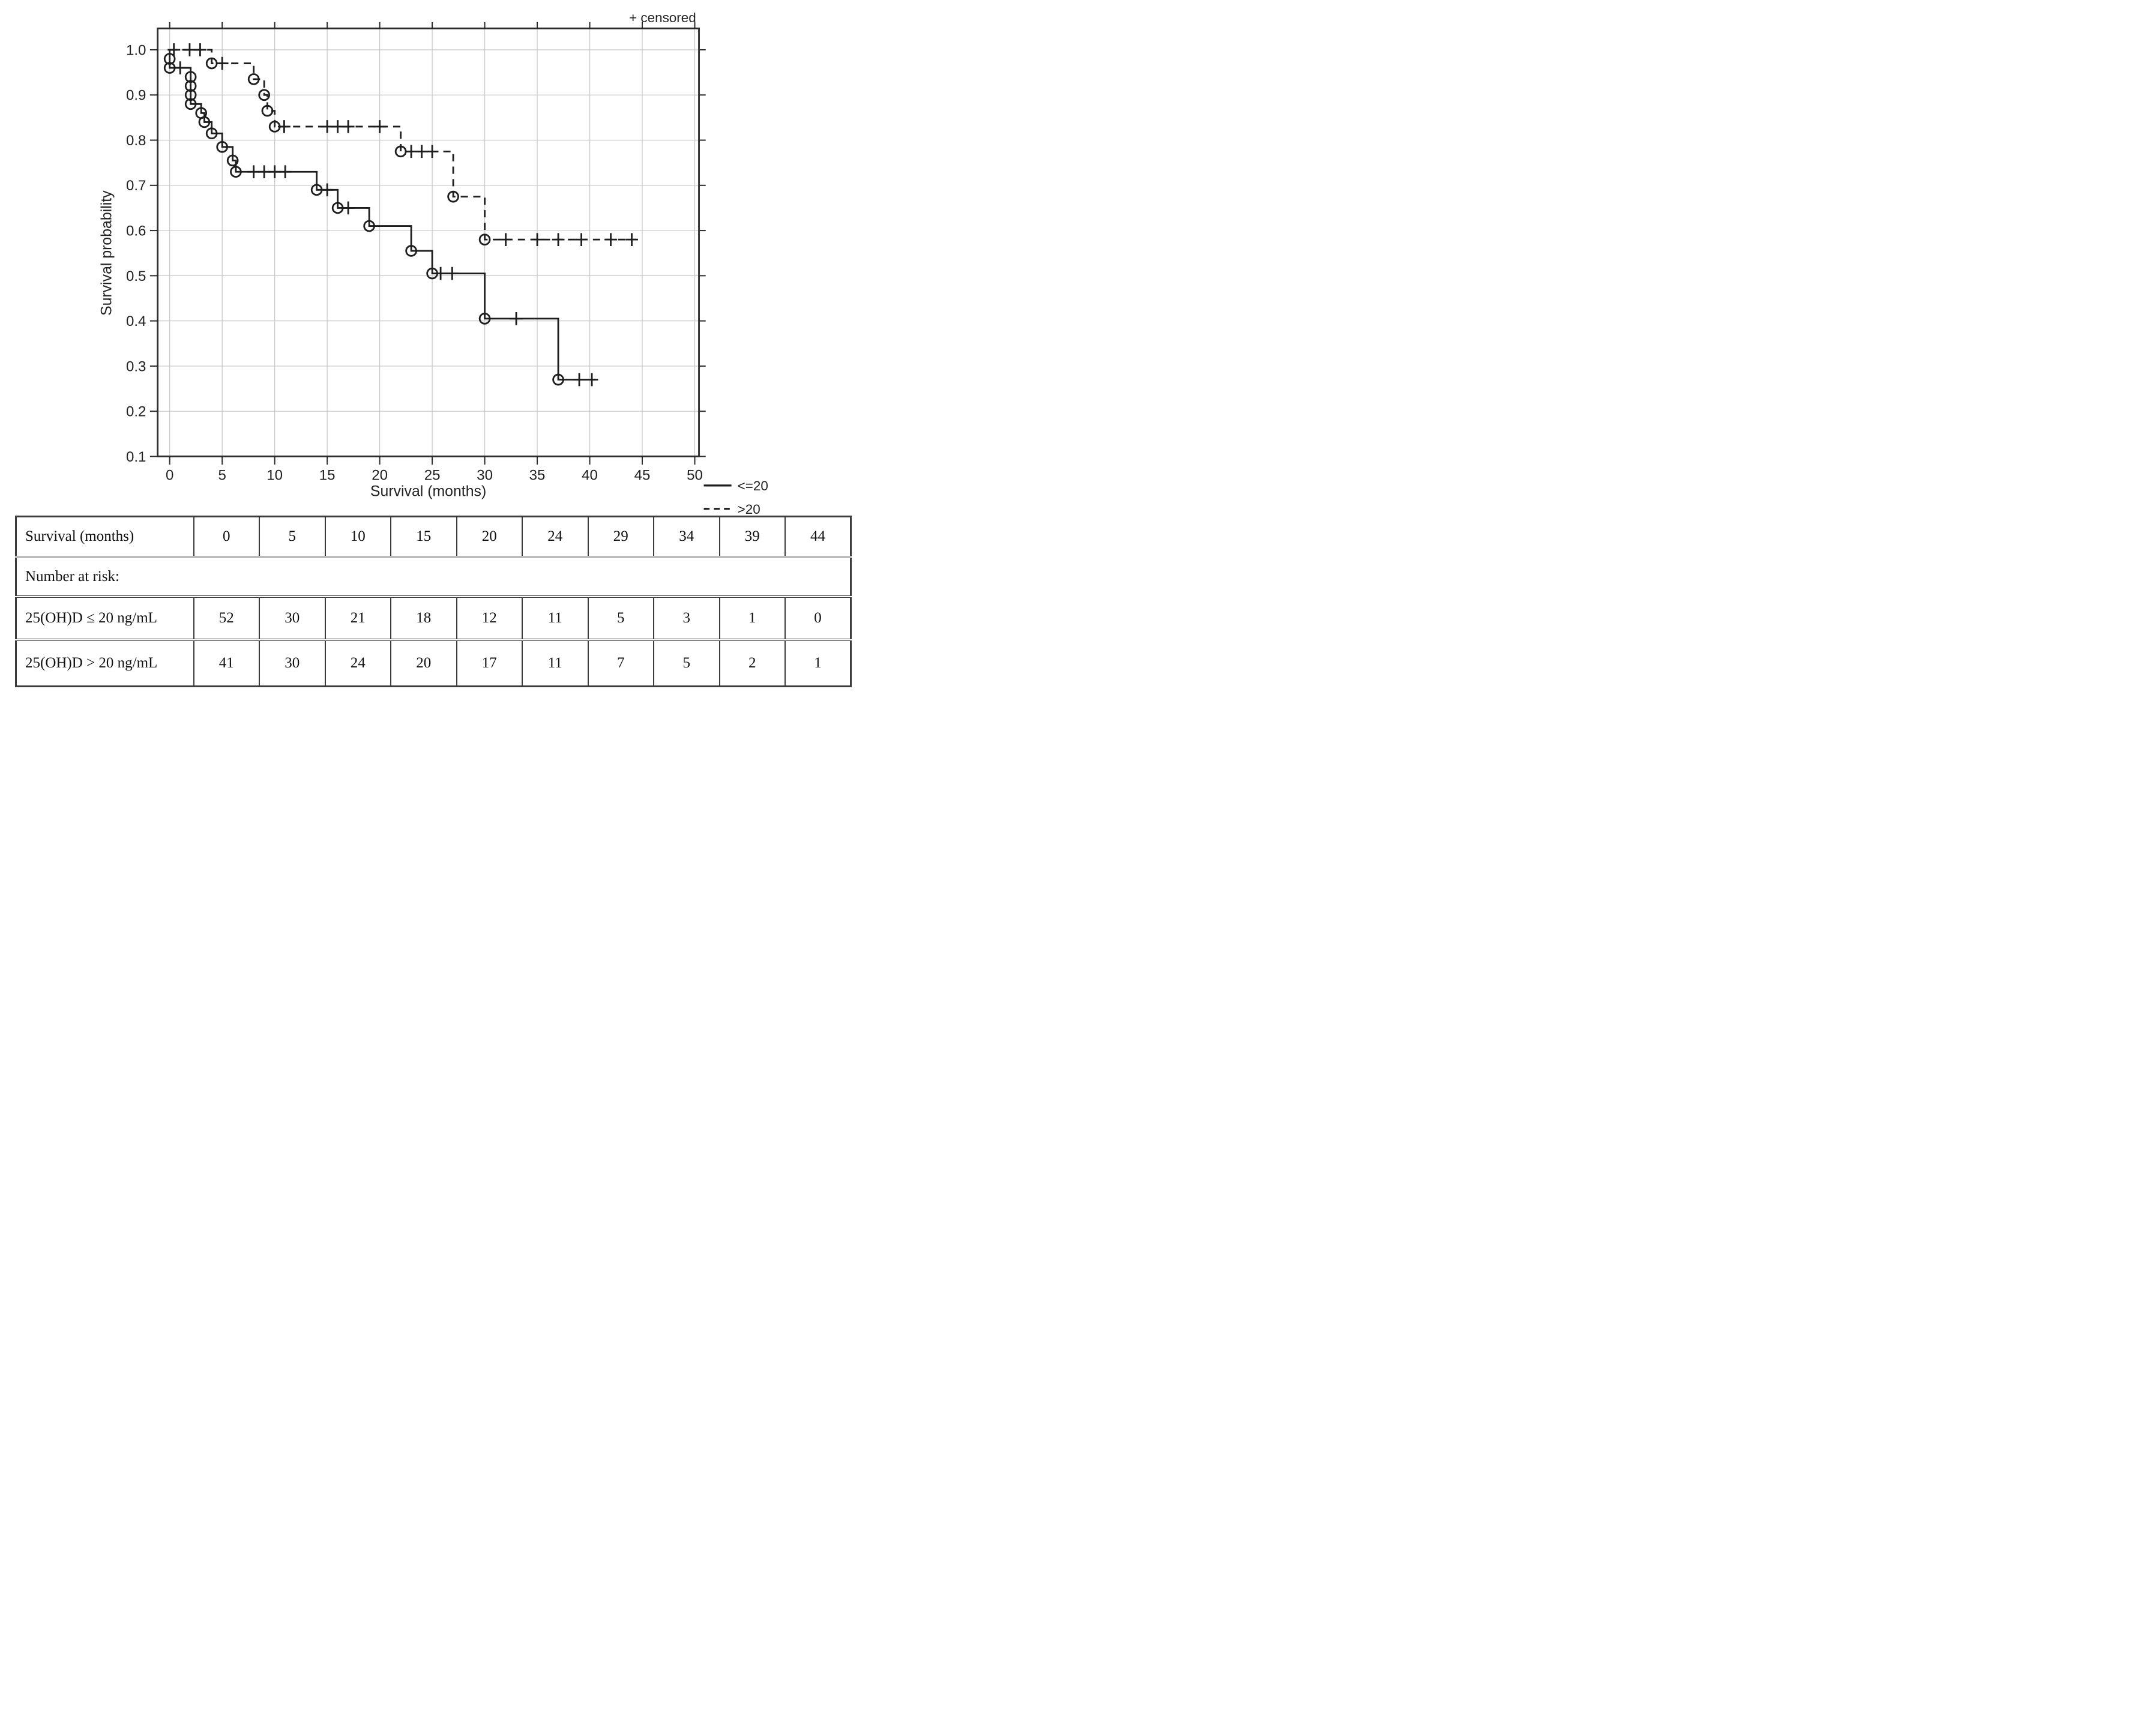  Describe the element at coordinates (590, 476) in the screenshot. I see `x-tick-label: 40` at that location.